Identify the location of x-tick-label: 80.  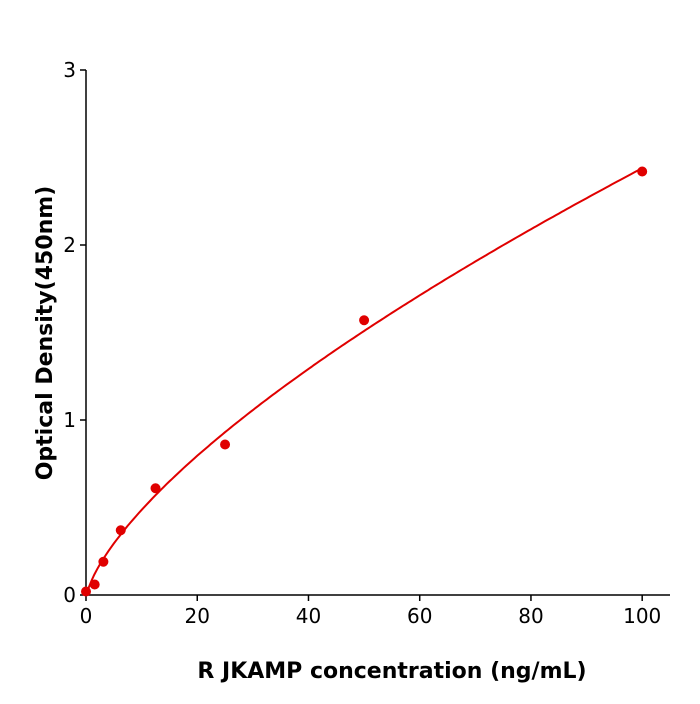
(530, 616).